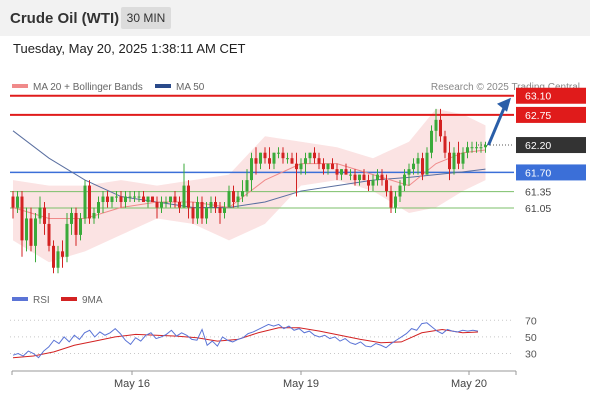 This screenshot has width=590, height=400. Describe the element at coordinates (505, 87) in the screenshot. I see `watermark: Research © 2025 Trading Central` at that location.